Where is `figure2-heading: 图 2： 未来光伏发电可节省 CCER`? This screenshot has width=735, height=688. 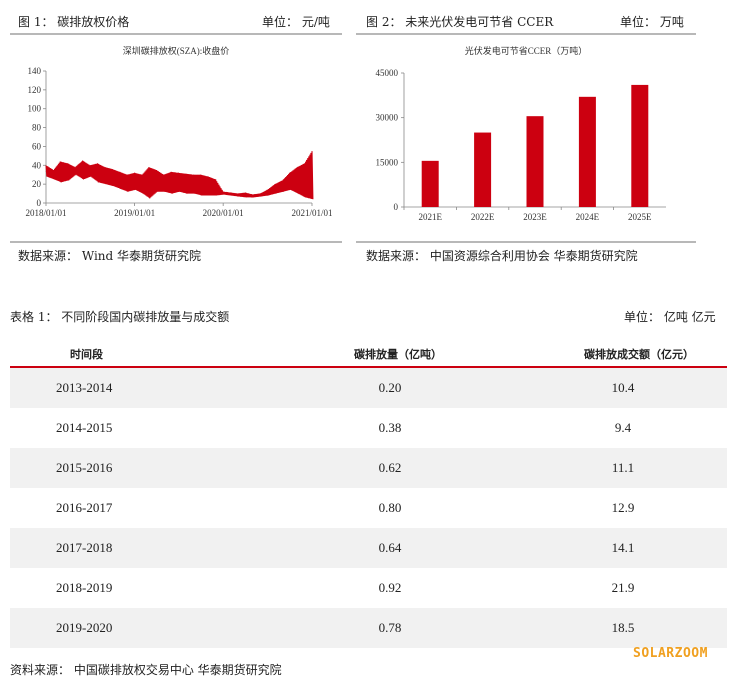 figure2-heading: 图 2： 未来光伏发电可节省 CCER is located at coordinates (460, 22).